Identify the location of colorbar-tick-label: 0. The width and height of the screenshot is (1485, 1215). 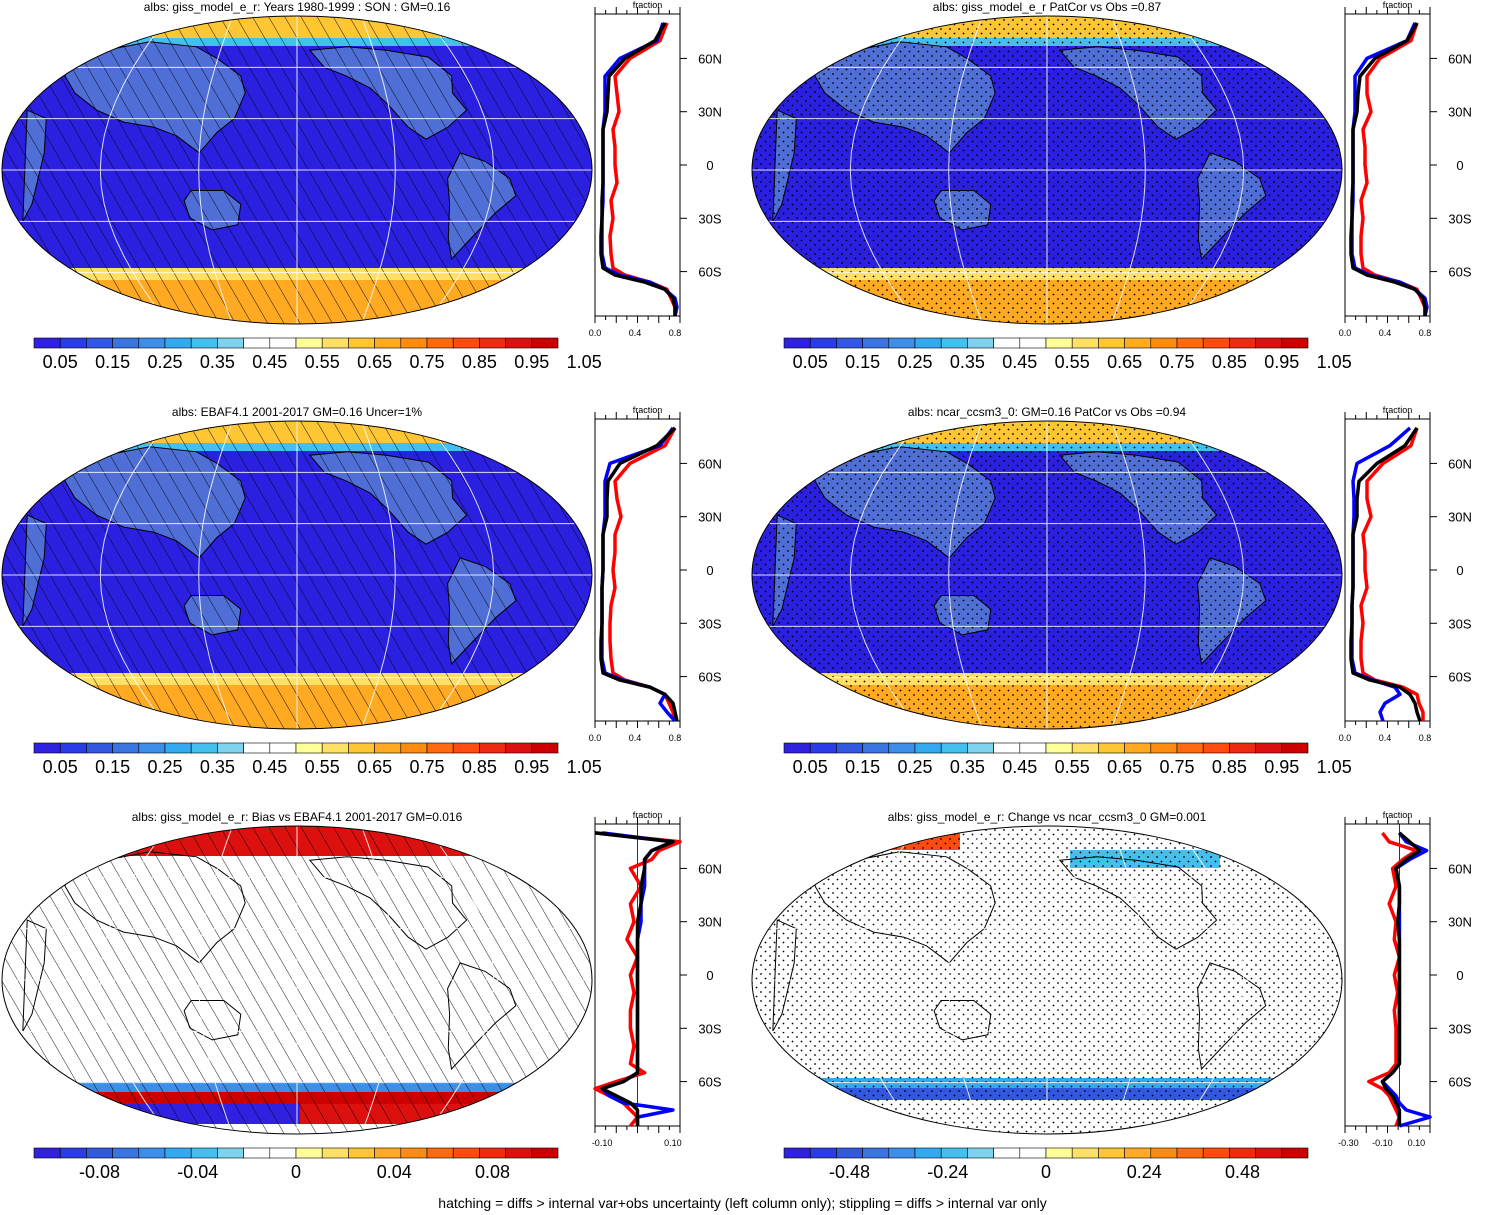
(296, 1172).